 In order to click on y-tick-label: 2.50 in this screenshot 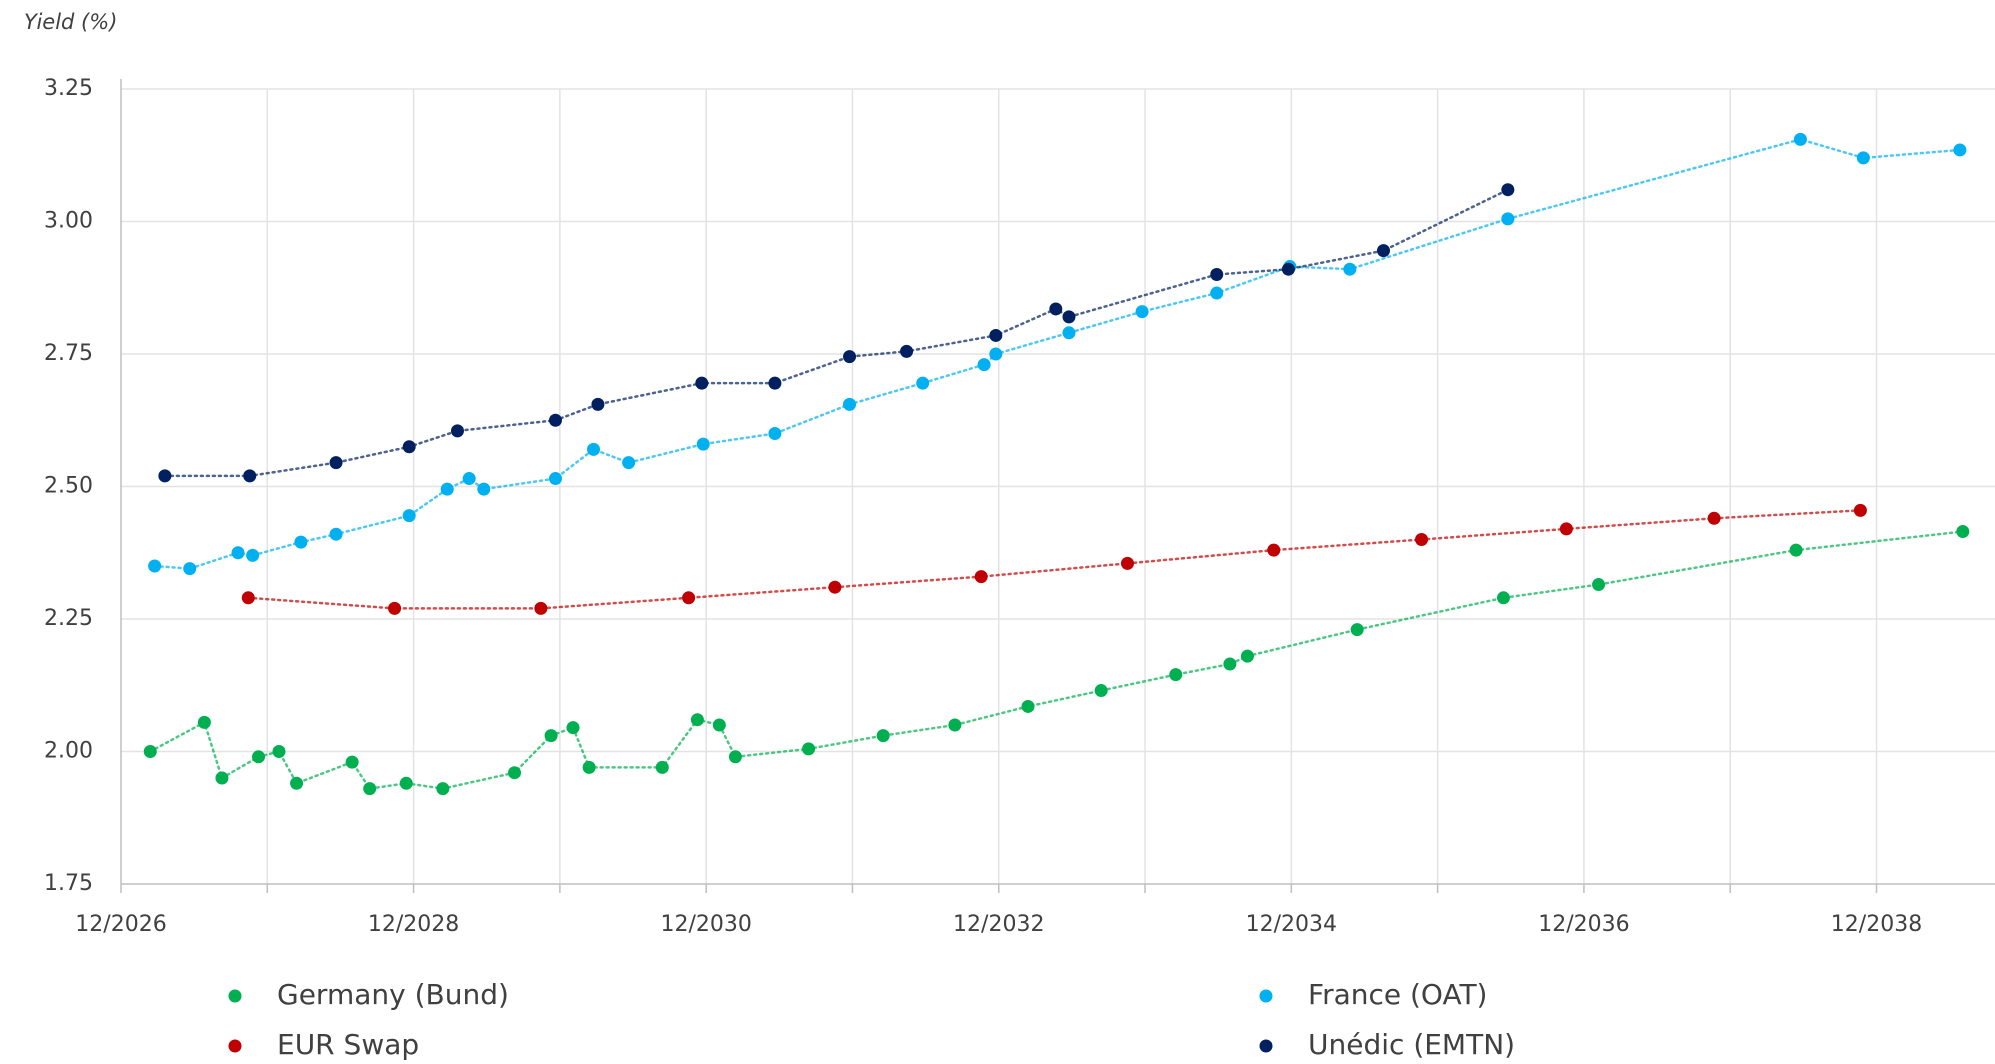, I will do `click(68, 486)`.